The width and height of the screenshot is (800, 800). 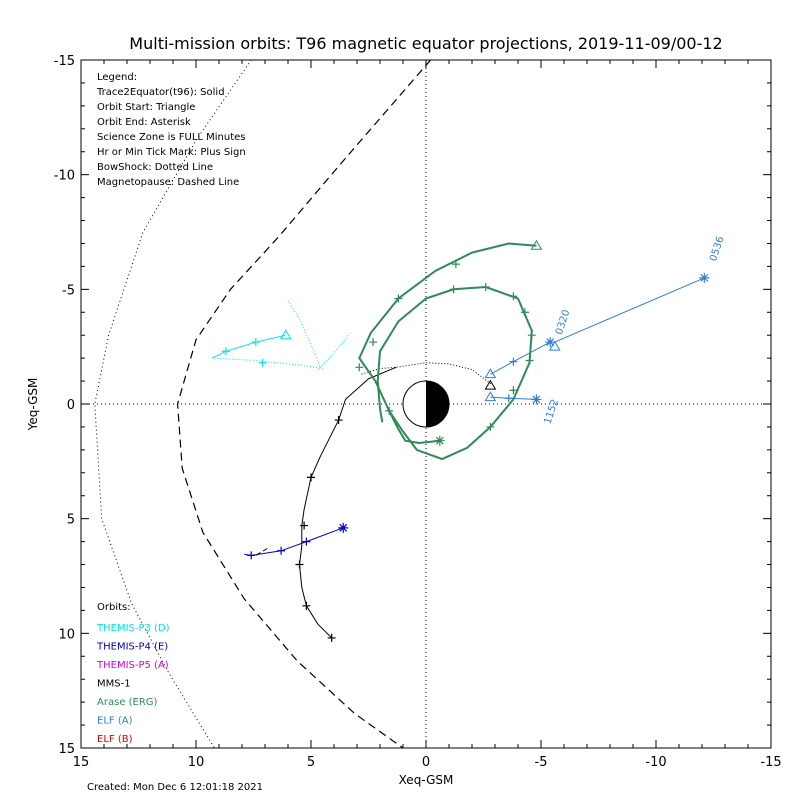 What do you see at coordinates (71, 520) in the screenshot?
I see `y-tick-label-4: 5` at bounding box center [71, 520].